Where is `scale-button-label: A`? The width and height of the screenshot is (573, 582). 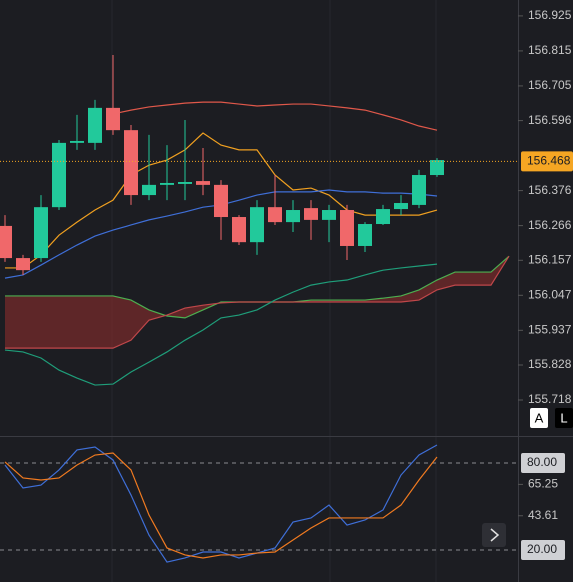 scale-button-label: A is located at coordinates (539, 417).